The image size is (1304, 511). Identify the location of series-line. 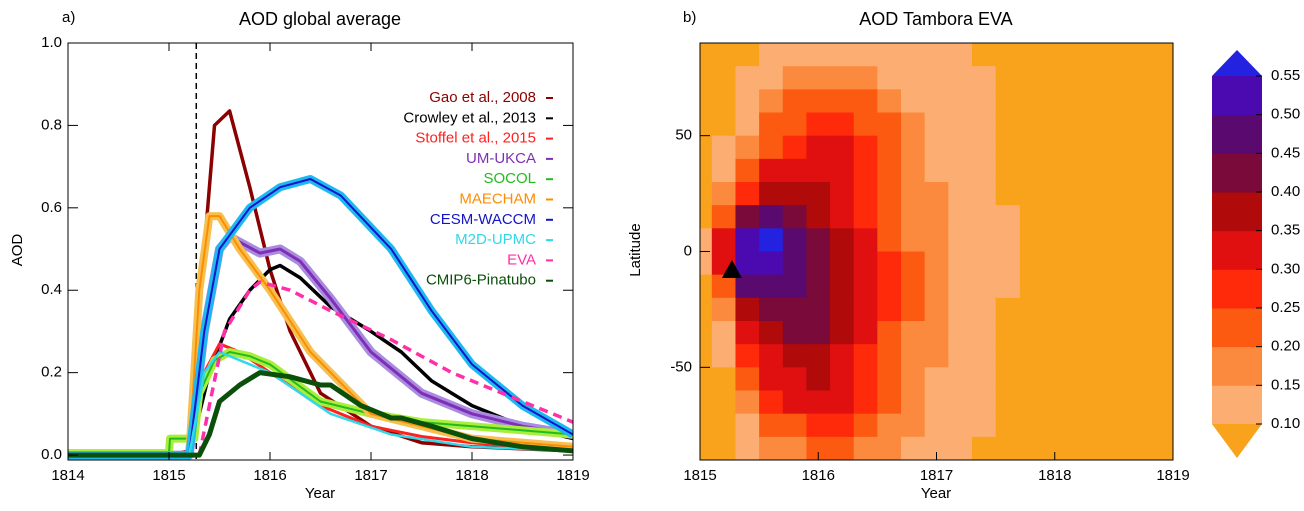
(385, 368).